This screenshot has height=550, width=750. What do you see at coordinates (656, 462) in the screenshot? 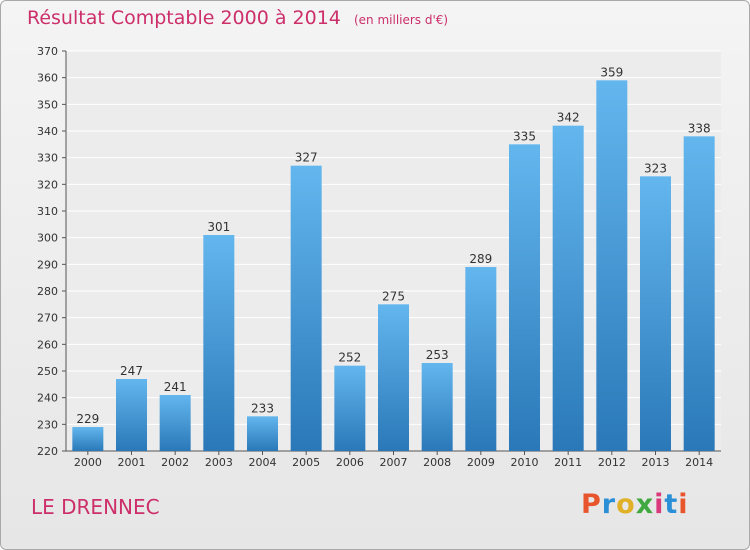
I see `x-tick-label-2013: 2013` at bounding box center [656, 462].